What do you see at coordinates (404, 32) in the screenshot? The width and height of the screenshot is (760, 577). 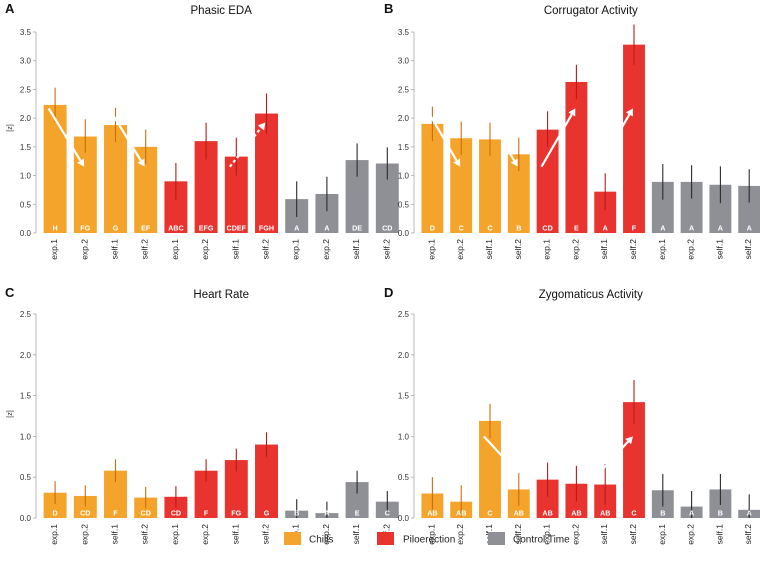 I see `y-tick-label: 3.5` at bounding box center [404, 32].